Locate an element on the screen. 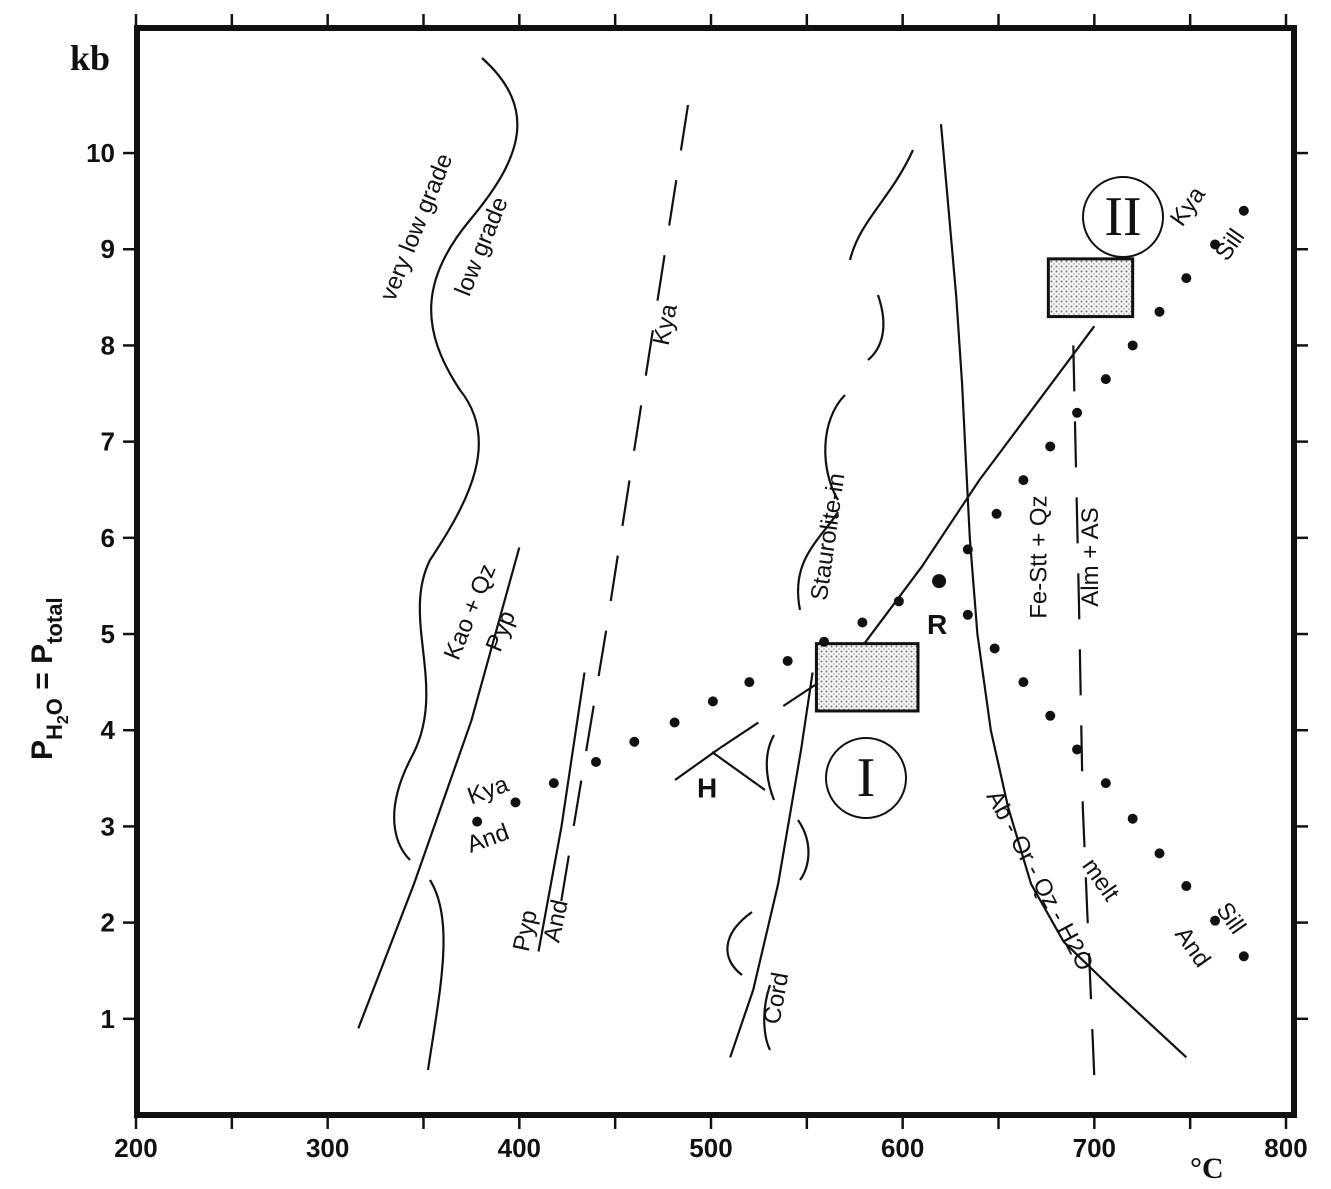 The width and height of the screenshot is (1331, 1189). x-tick-label: 200 is located at coordinates (135, 1148).